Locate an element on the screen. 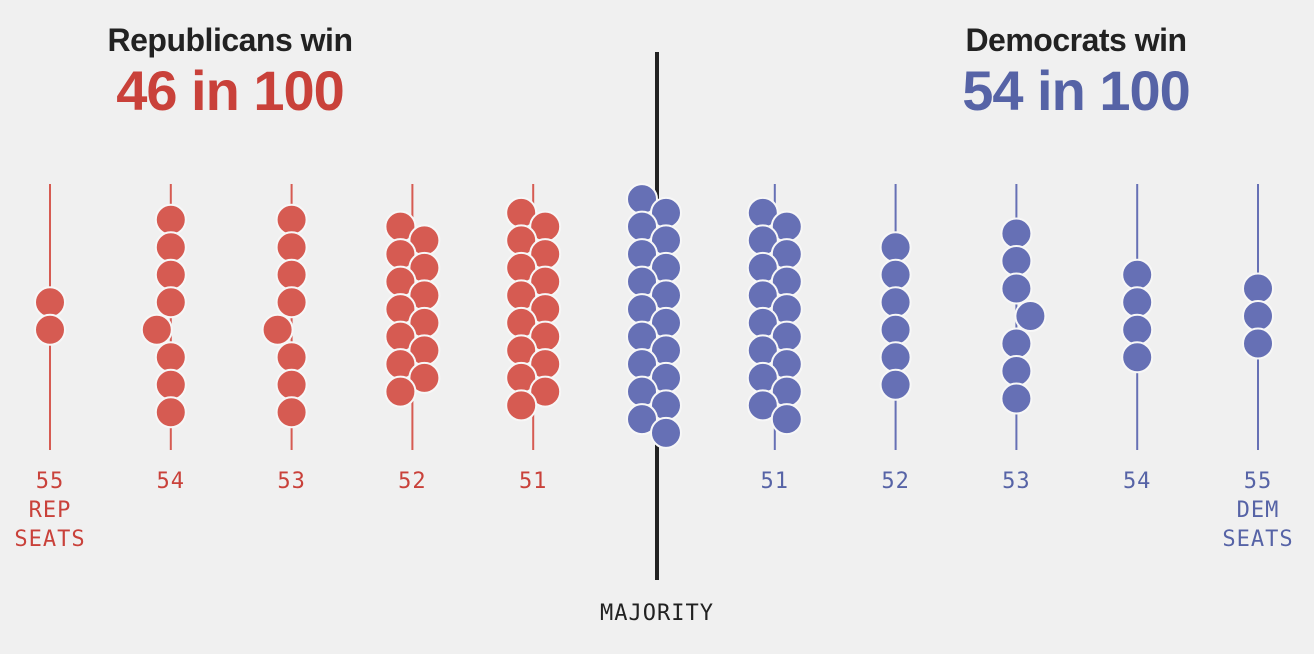 The width and height of the screenshot is (1314, 654). seat-label-dem-52: 52 is located at coordinates (895, 481).